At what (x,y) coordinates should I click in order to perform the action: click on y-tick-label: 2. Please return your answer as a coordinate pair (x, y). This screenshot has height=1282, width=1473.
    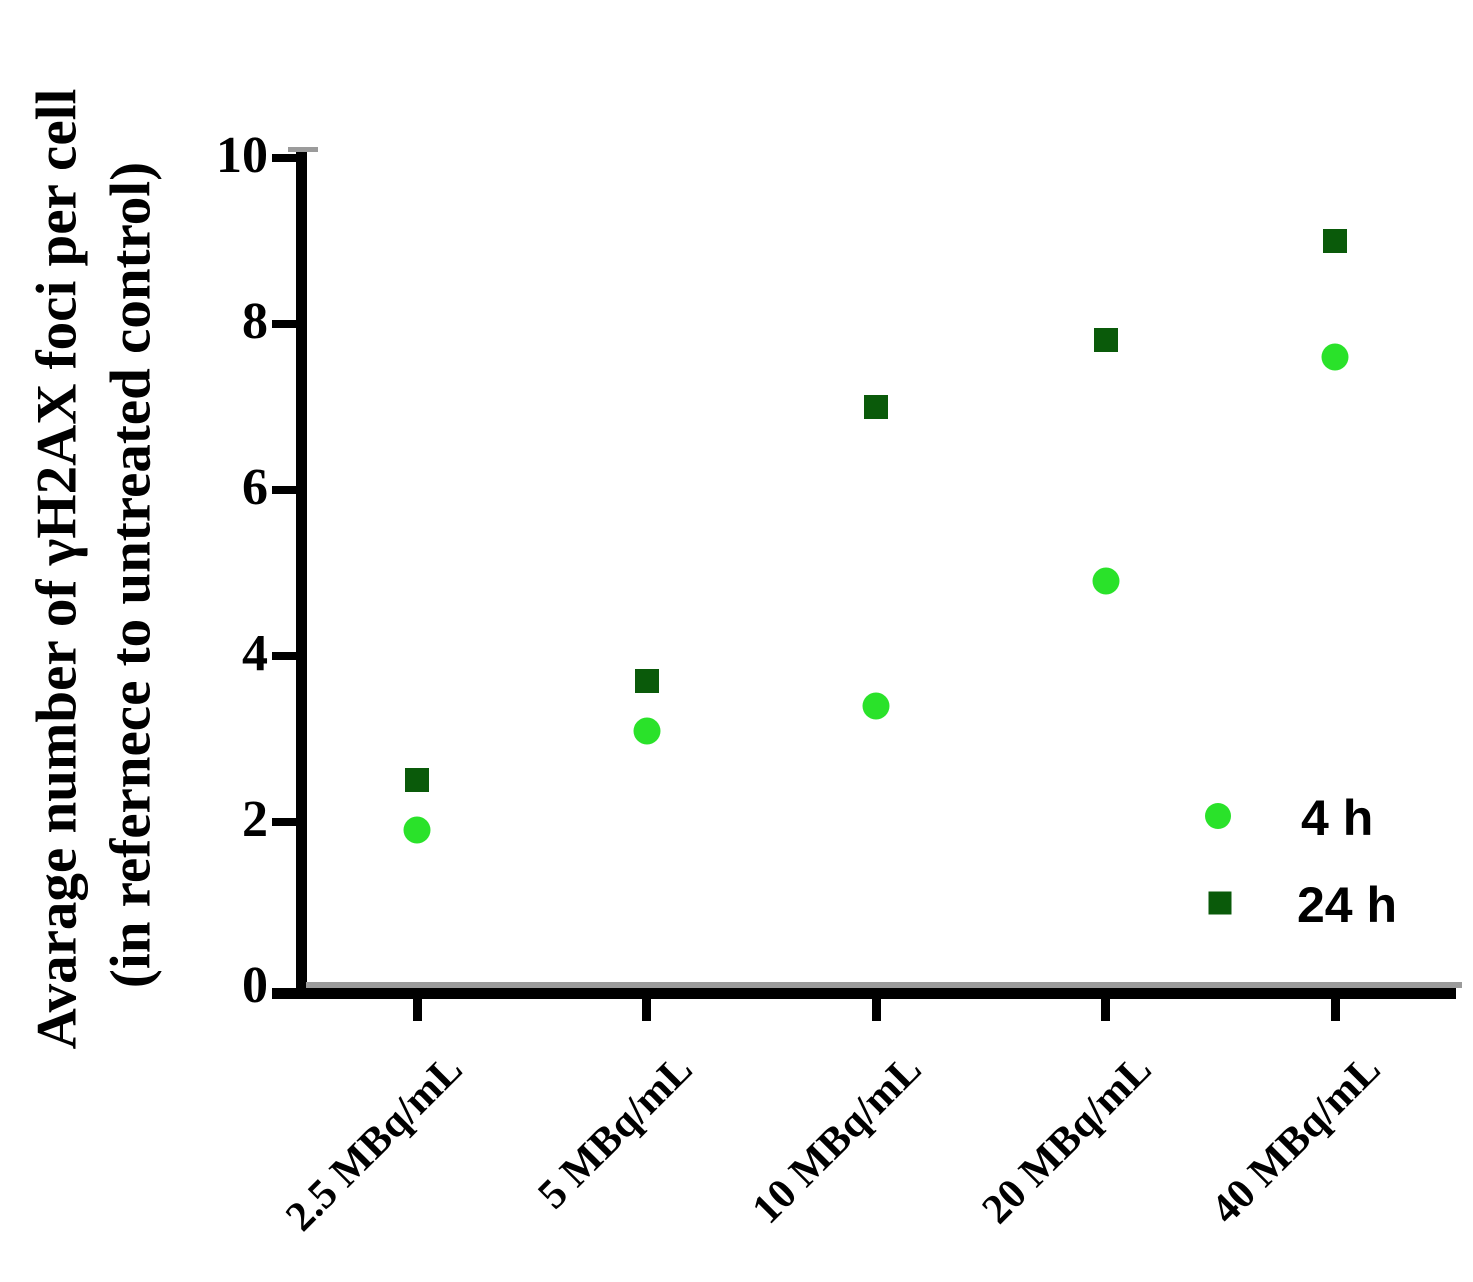
    Looking at the image, I should click on (255, 819).